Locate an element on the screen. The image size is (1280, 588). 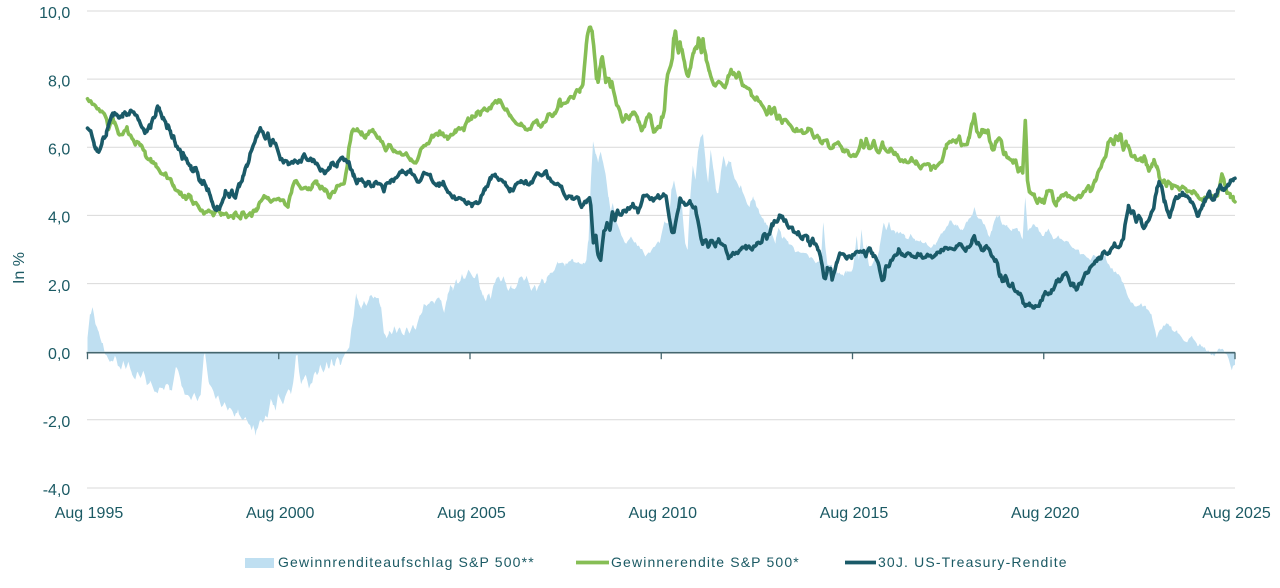
svg-text: 8,0 is located at coordinates (59, 81).